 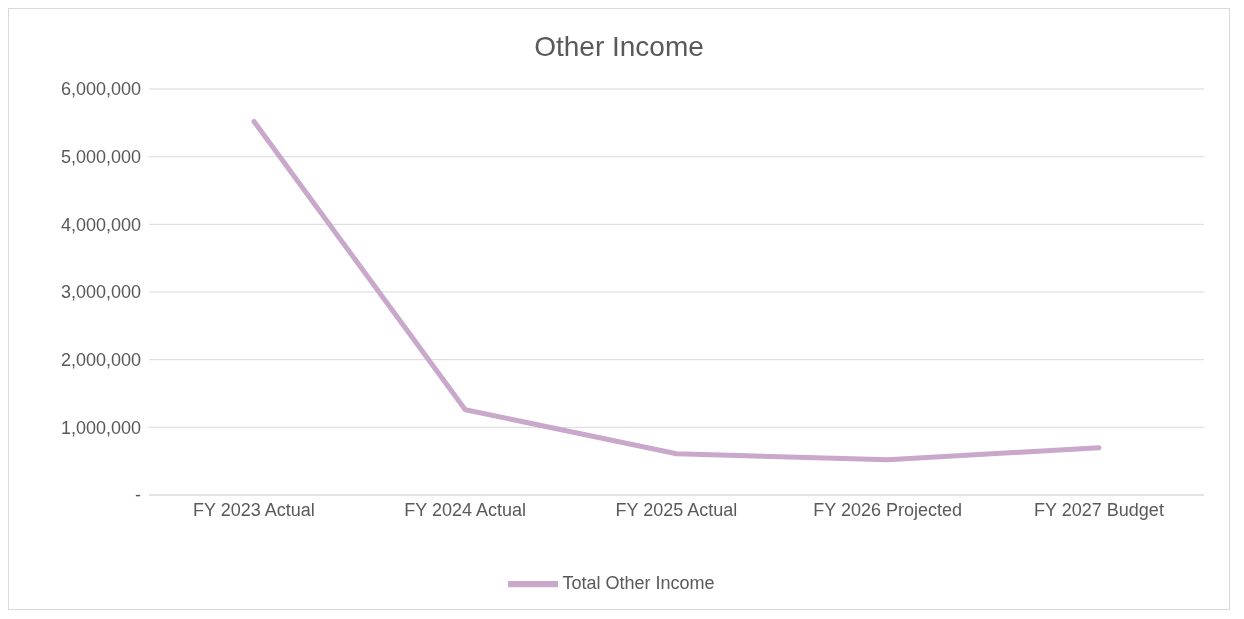 I want to click on y-tick-label: 2,000,000, so click(x=100, y=360).